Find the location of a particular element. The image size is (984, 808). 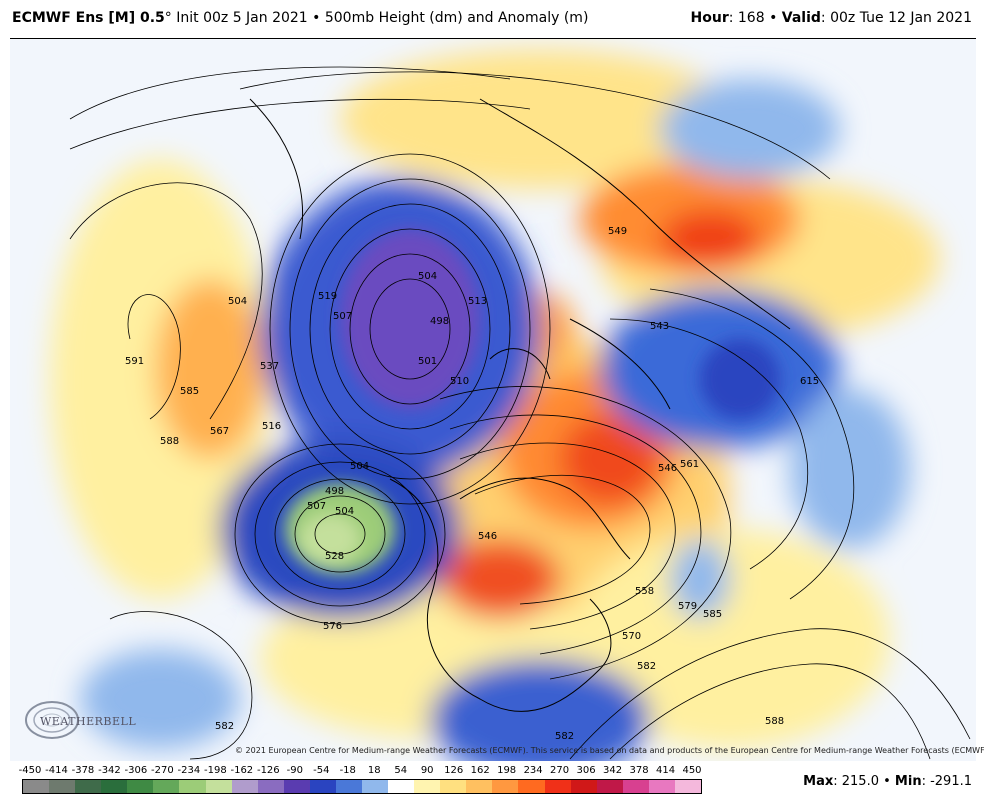

max-label: Max is located at coordinates (818, 781).